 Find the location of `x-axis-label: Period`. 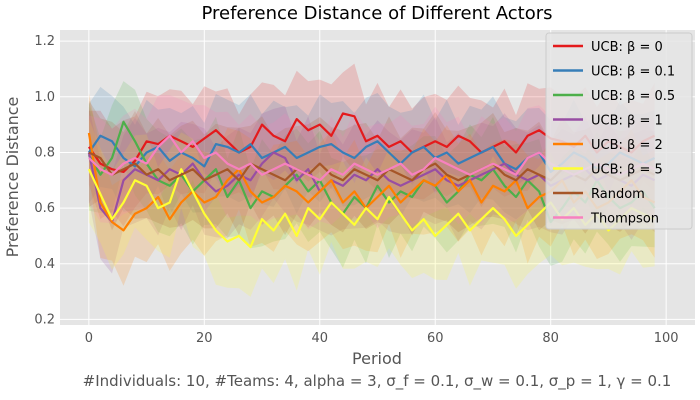

x-axis-label: Period is located at coordinates (377, 358).